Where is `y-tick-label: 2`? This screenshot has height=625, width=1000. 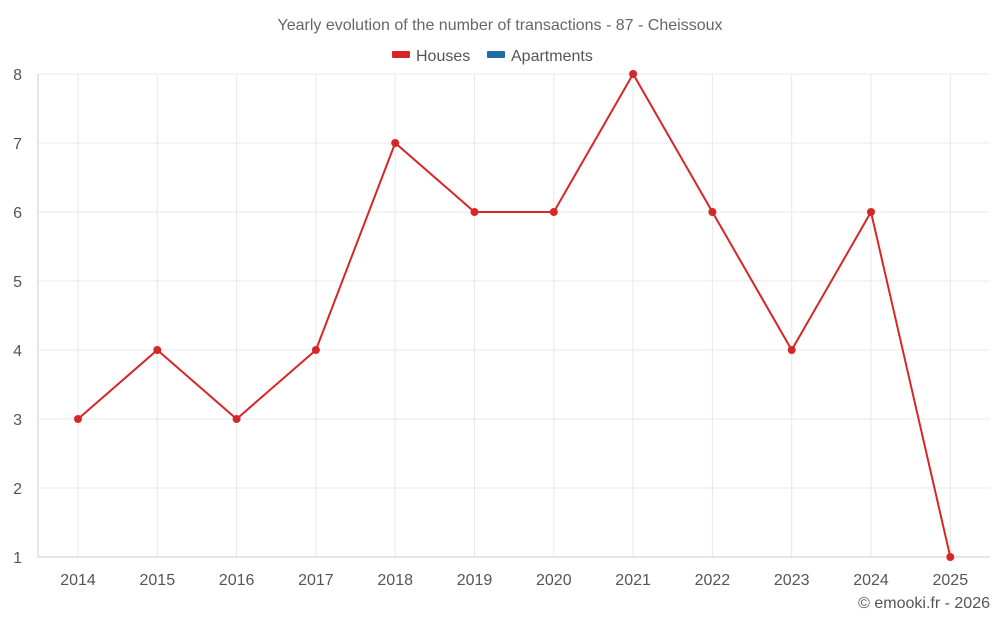 y-tick-label: 2 is located at coordinates (17, 489).